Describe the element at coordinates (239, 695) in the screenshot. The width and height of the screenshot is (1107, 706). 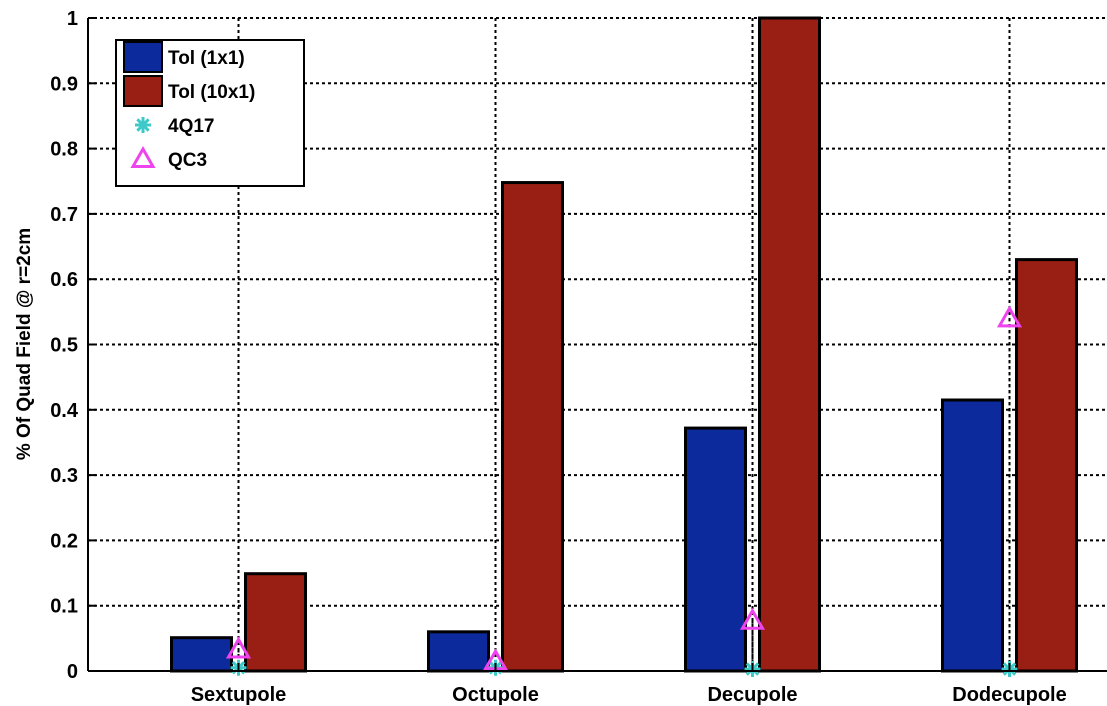
I see `x-tick-label: Sextupole` at that location.